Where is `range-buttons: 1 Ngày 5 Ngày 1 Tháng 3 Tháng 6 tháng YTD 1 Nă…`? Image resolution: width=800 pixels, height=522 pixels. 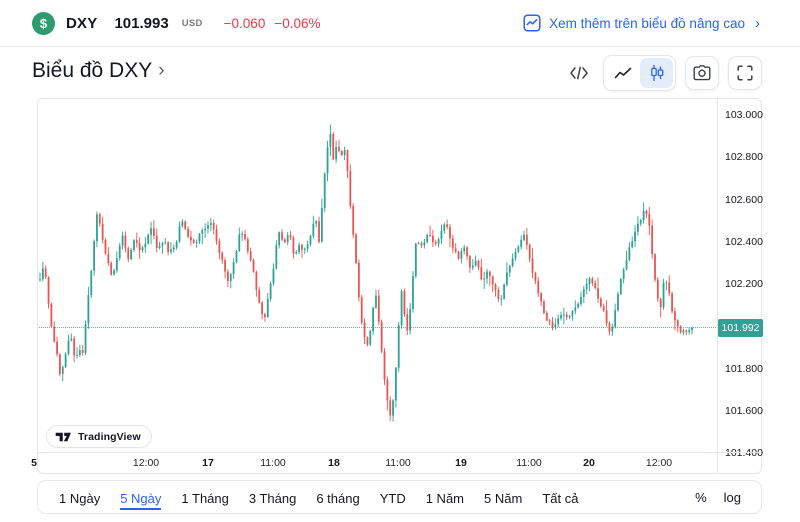
range-buttons: 1 Ngày 5 Ngày 1 Tháng 3 Tháng 6 tháng YTD 1 Nă… is located at coordinates (372, 497).